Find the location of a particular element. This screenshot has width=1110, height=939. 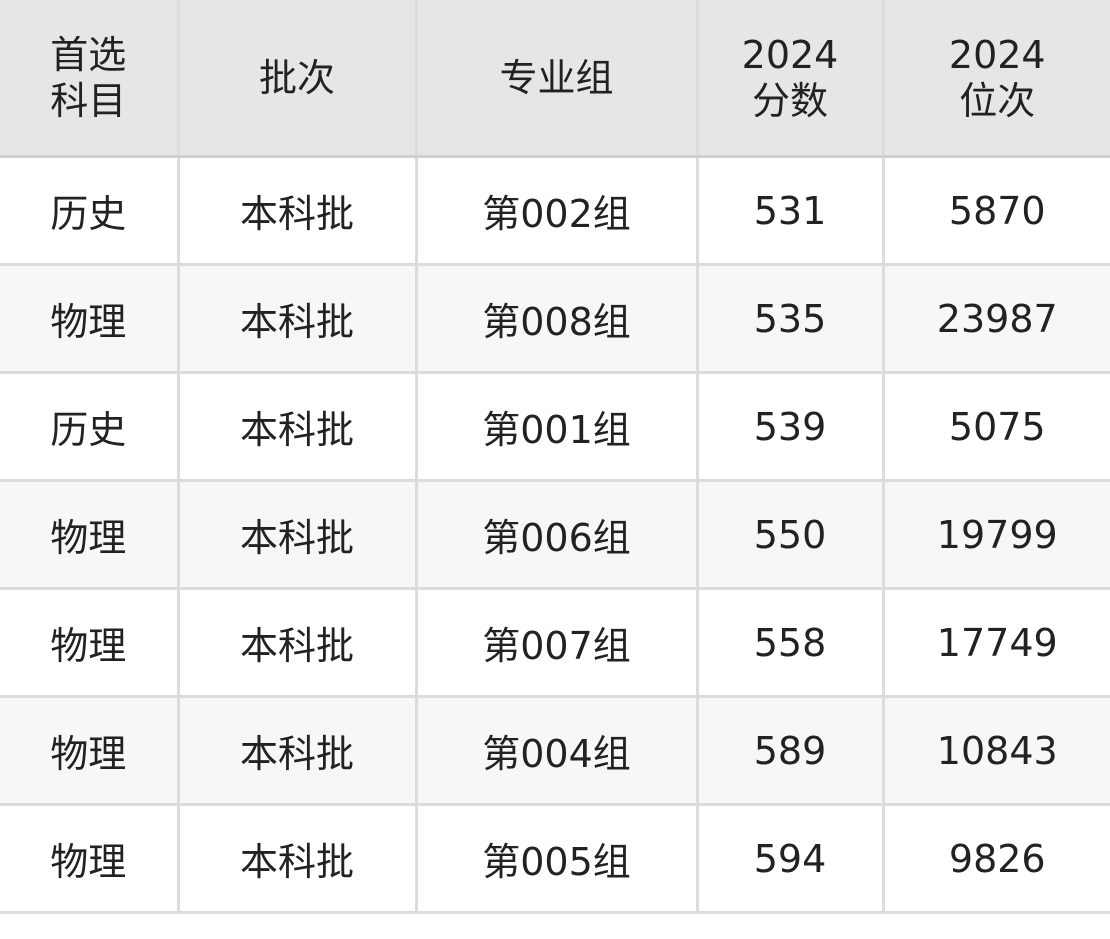

header-batch: 批次 is located at coordinates (297, 79).